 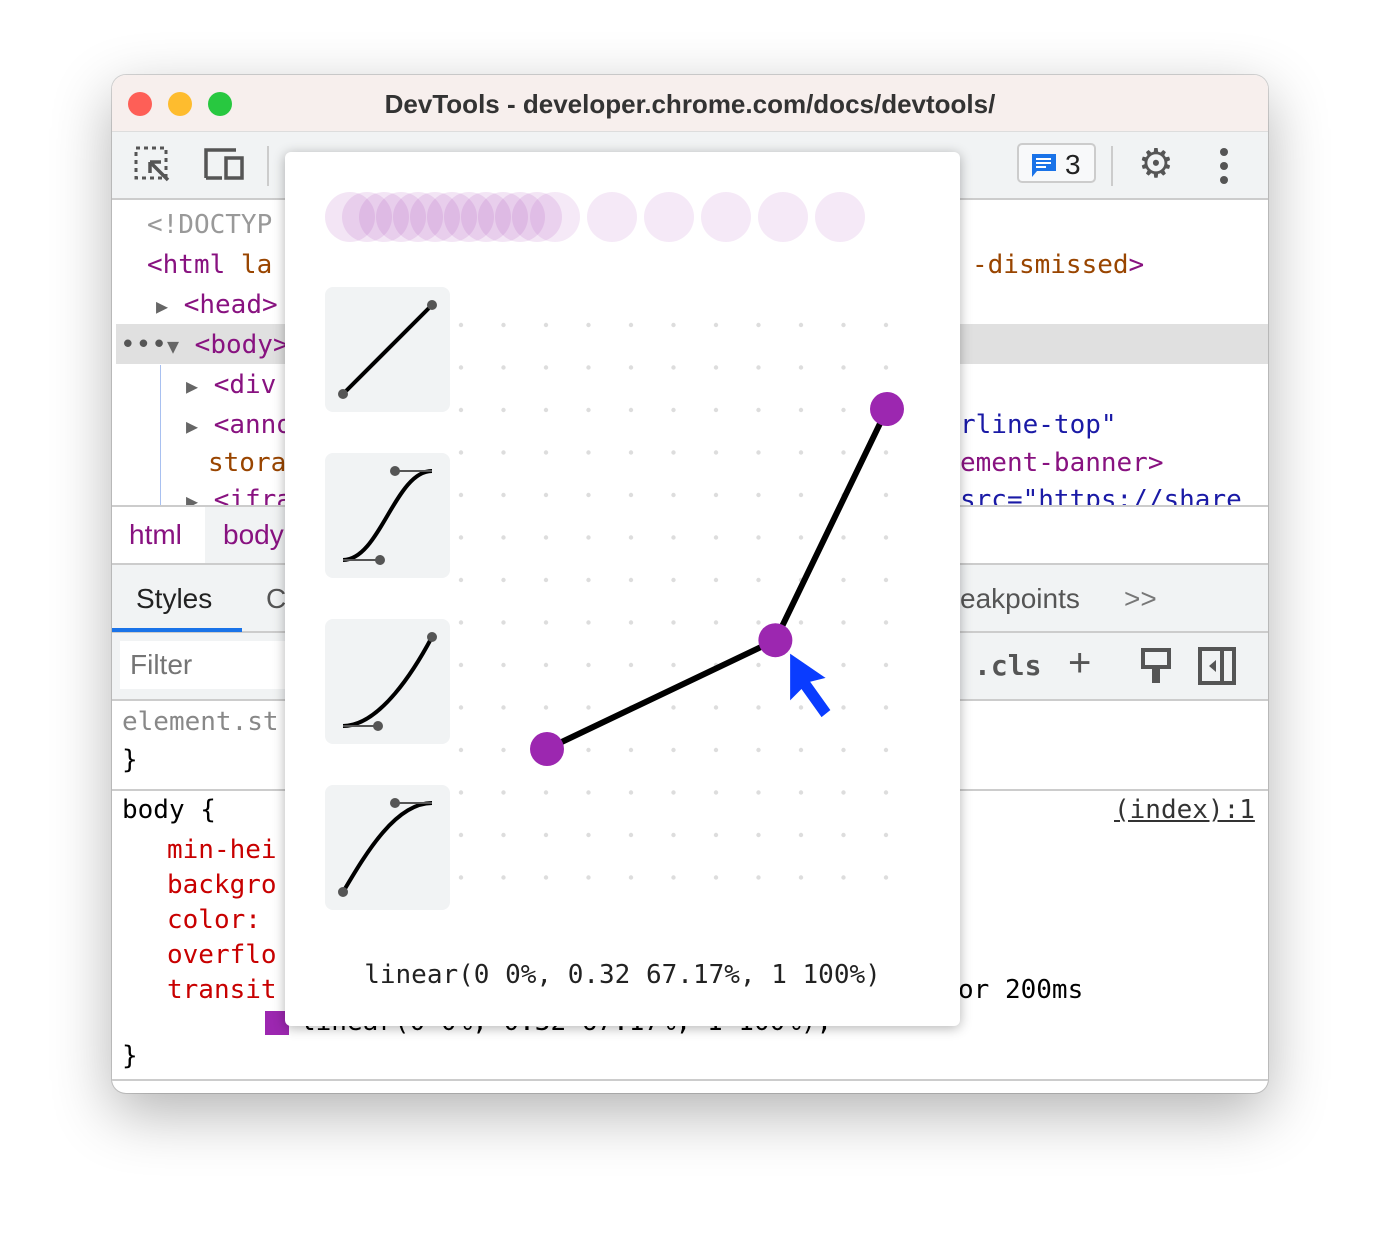 I want to click on breadcrumb-html: html, so click(x=155, y=534).